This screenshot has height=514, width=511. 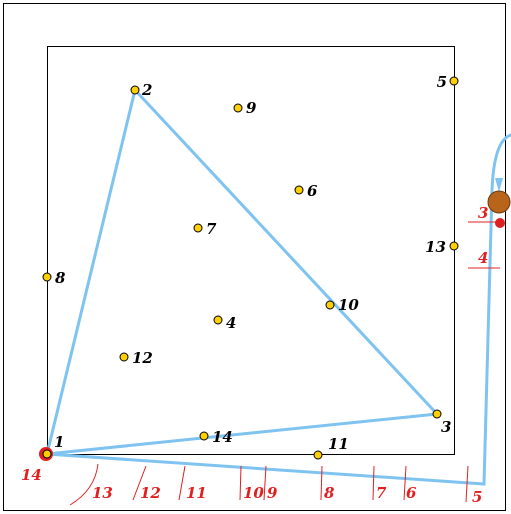 I want to click on tick-label-14: 14, so click(x=31, y=475).